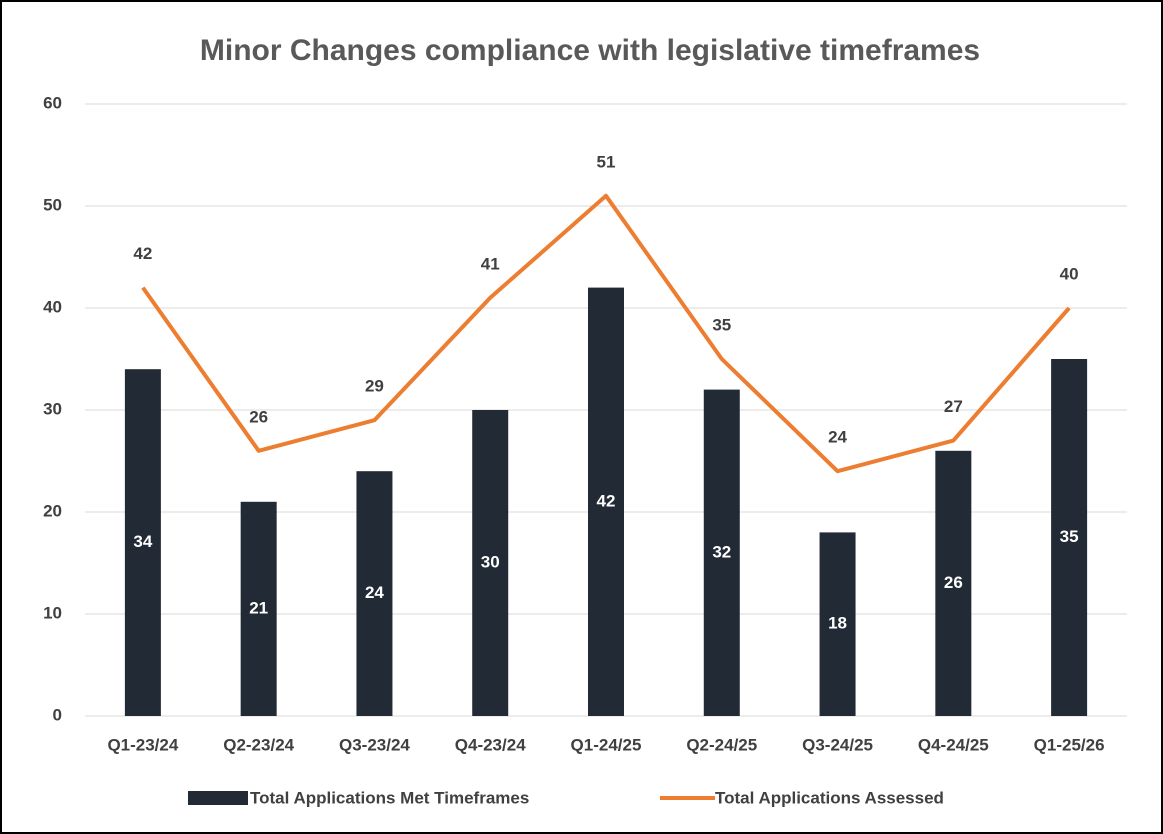 This screenshot has height=834, width=1163. I want to click on line-value-label: 51, so click(606, 161).